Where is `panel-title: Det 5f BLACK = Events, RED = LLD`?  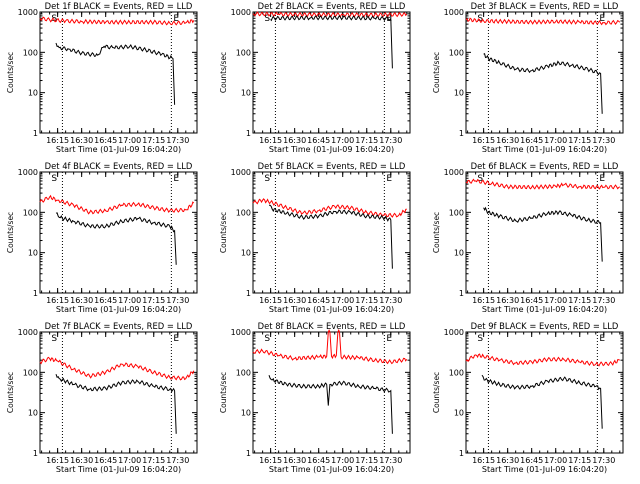 panel-title: Det 5f BLACK = Events, RED = LLD is located at coordinates (332, 166).